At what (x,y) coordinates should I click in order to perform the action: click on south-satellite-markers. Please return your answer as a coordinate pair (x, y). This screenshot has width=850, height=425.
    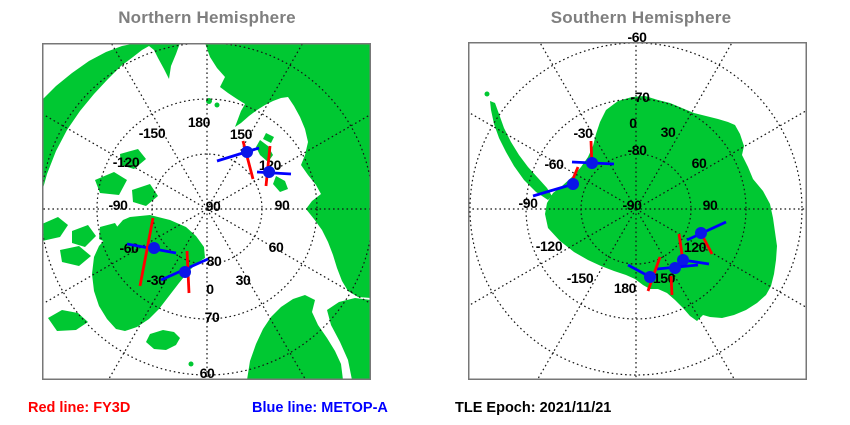
    Looking at the image, I should click on (629, 218).